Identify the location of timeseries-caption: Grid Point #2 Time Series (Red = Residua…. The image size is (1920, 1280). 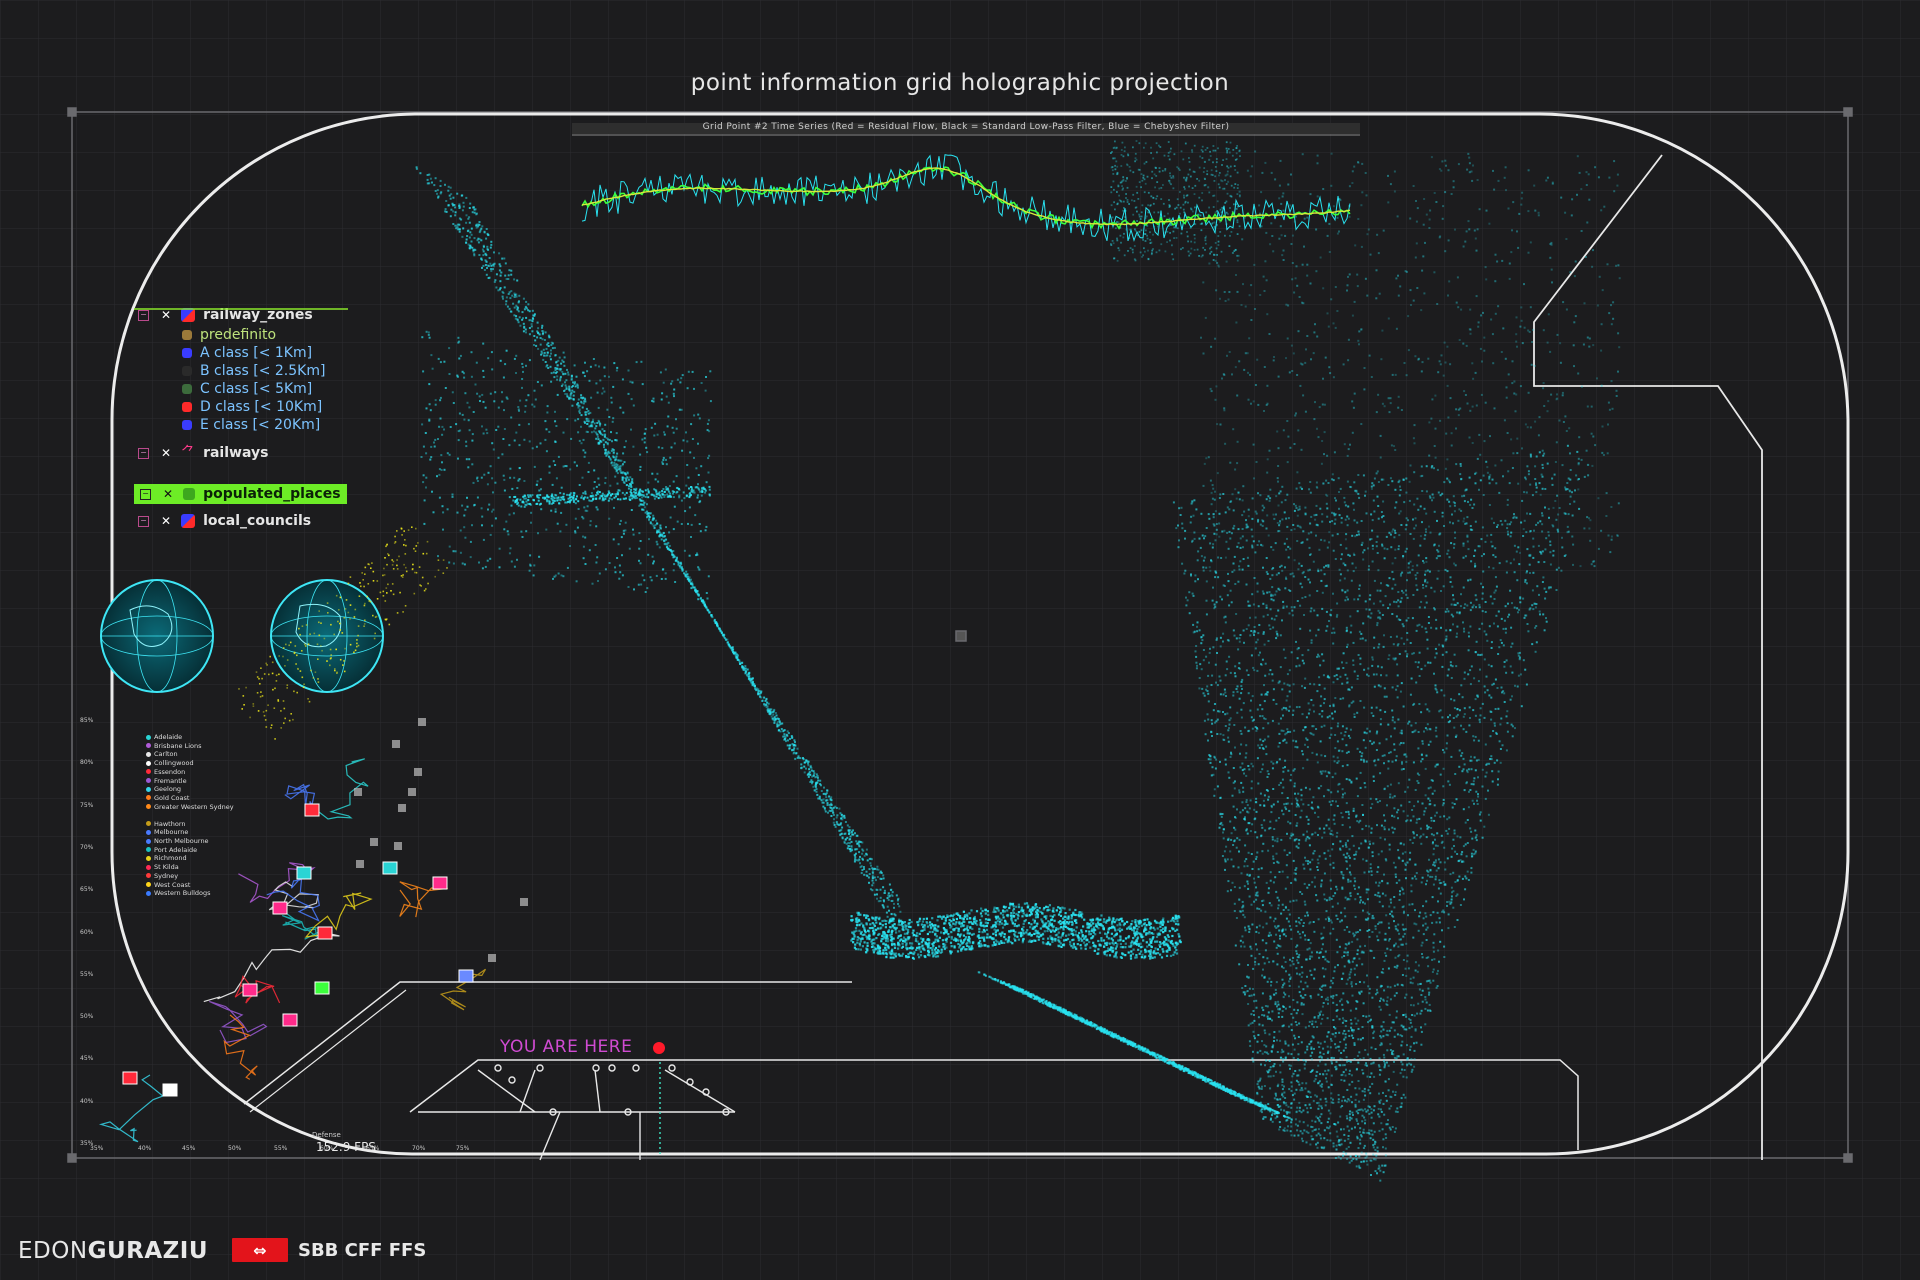
(966, 127).